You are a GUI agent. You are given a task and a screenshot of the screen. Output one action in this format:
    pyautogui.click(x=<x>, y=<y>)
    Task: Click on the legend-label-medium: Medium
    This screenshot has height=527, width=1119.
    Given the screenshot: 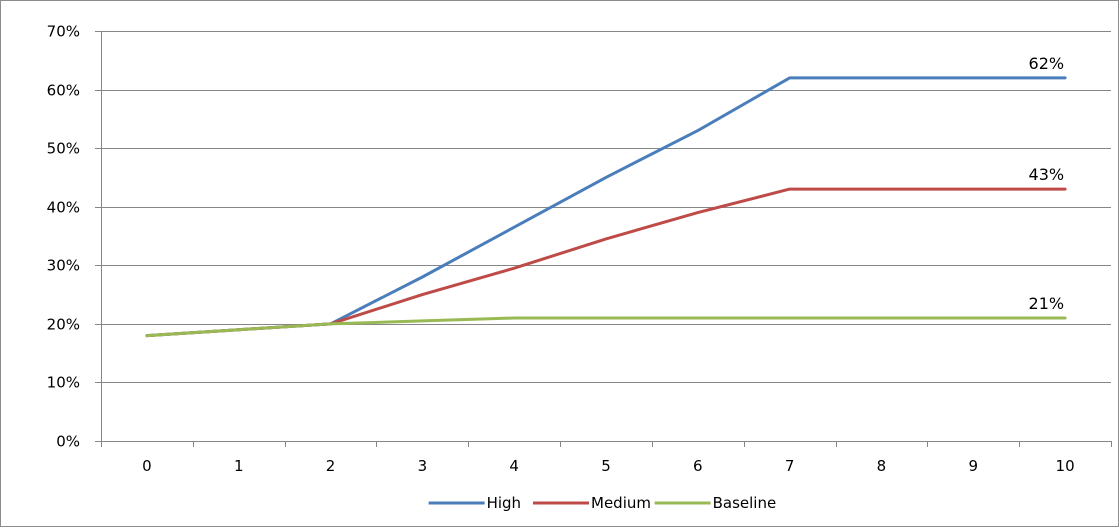 What is the action you would take?
    pyautogui.click(x=621, y=503)
    